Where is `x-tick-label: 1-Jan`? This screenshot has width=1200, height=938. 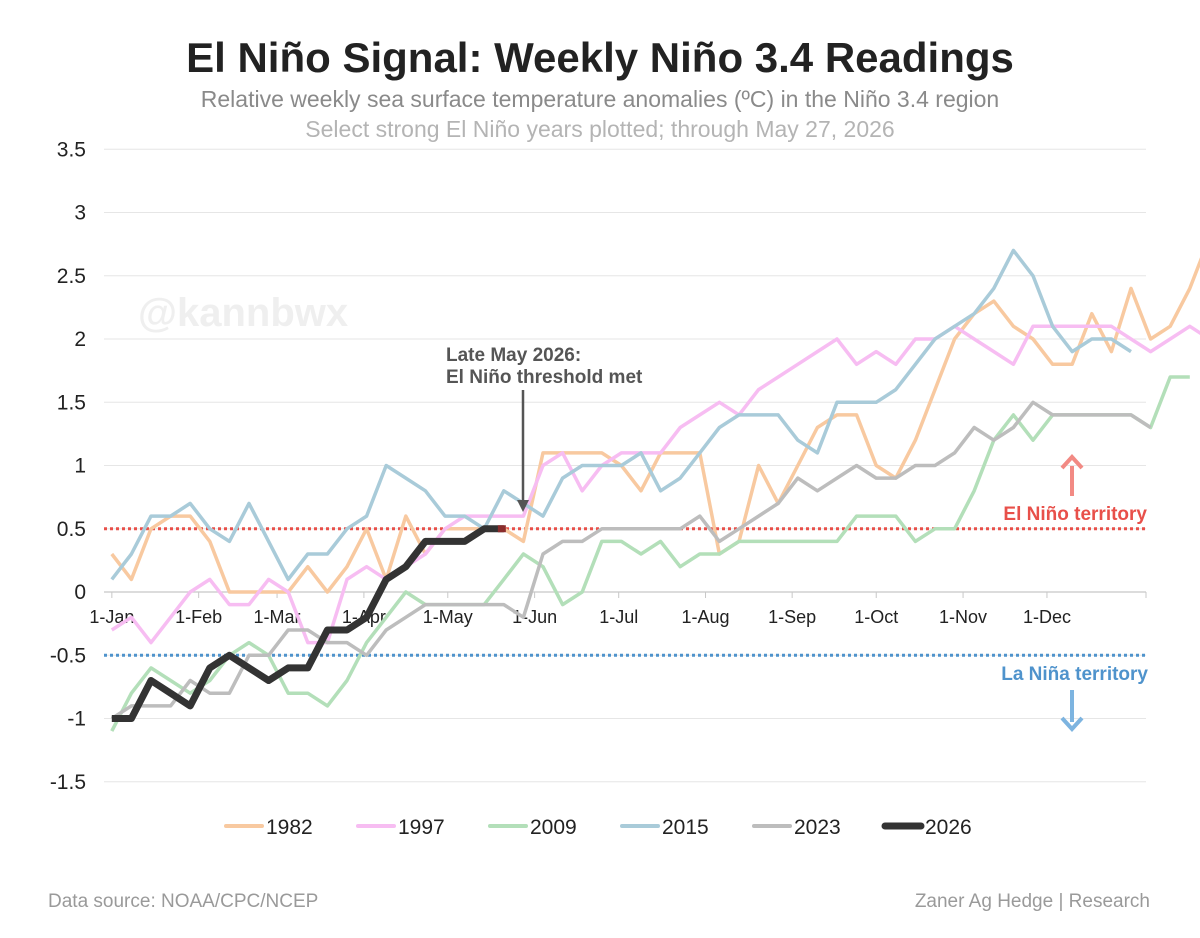 x-tick-label: 1-Jan is located at coordinates (111, 617).